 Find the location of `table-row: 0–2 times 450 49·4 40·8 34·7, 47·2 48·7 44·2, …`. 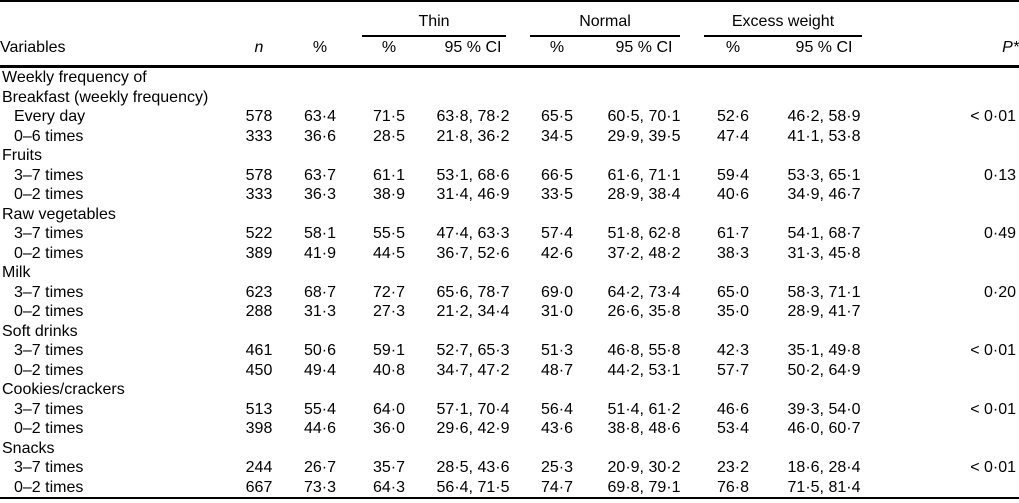

table-row: 0–2 times 450 49·4 40·8 34·7, 47·2 48·7 44·2, … is located at coordinates (509, 371).